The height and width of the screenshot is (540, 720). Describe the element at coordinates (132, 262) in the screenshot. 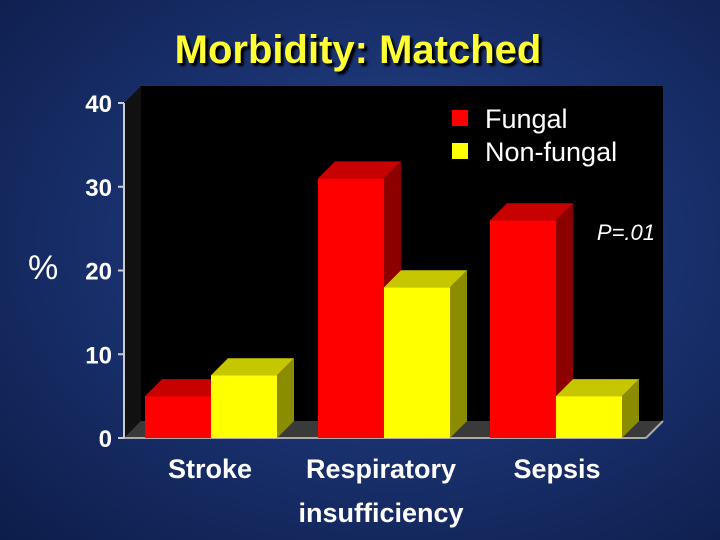

I see `plot-side-wall` at that location.